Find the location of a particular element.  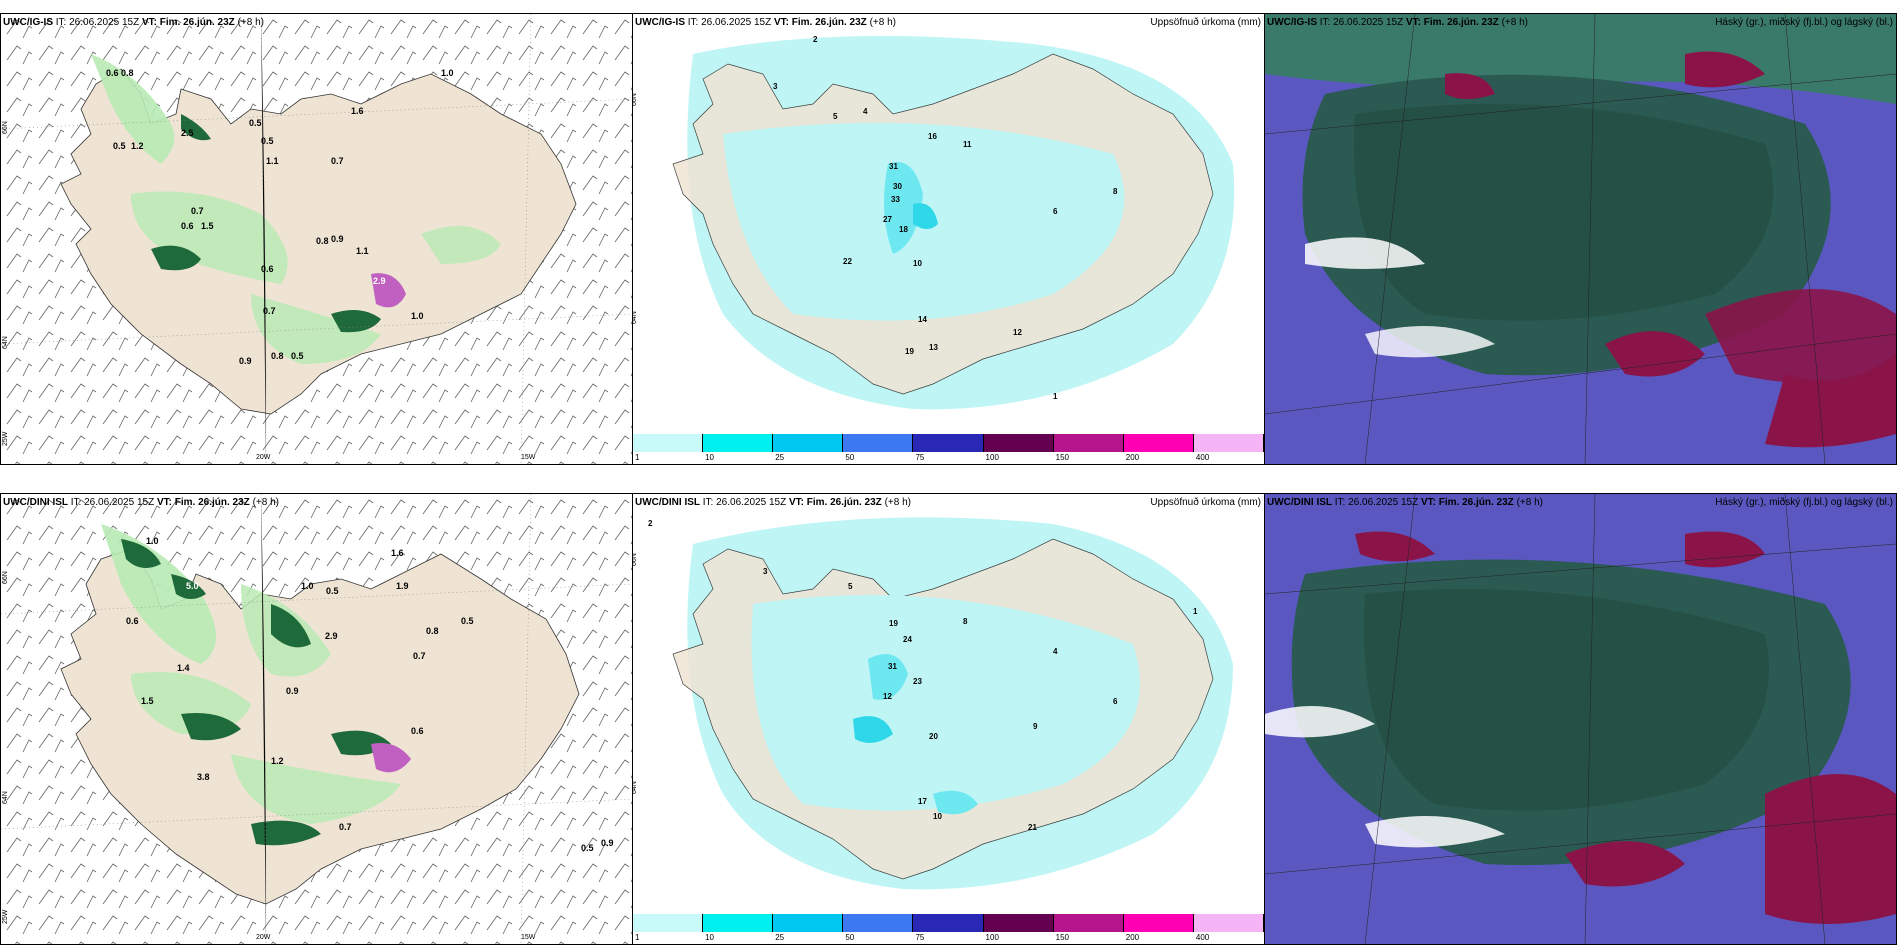

colorbar-label: 400 is located at coordinates (1202, 937).